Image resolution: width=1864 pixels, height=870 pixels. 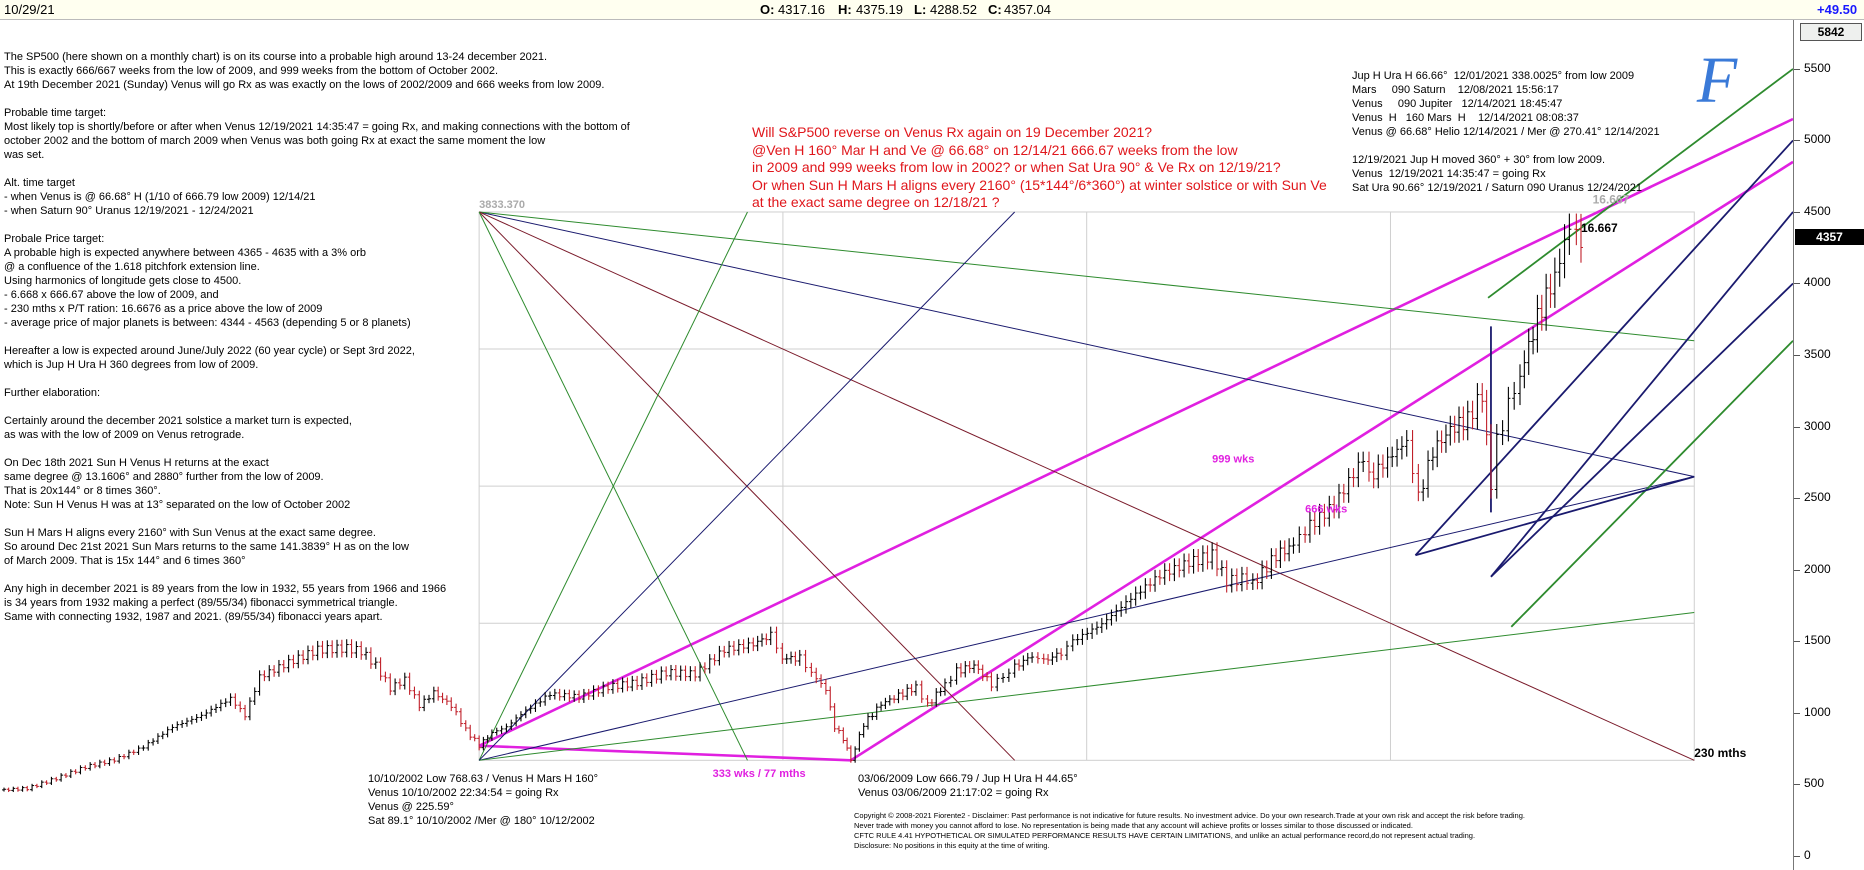 I want to click on aspect-note-line, so click(x=1506, y=146).